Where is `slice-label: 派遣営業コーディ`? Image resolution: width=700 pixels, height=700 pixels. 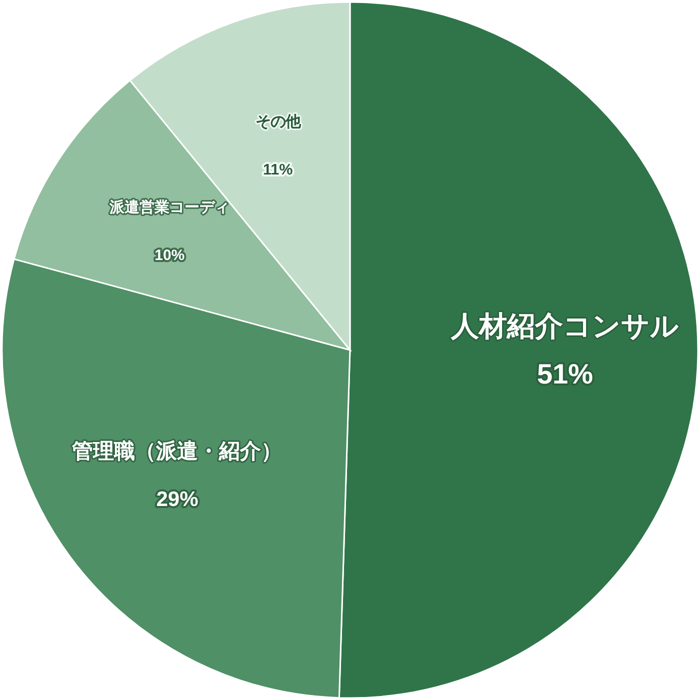 slice-label: 派遣営業コーディ is located at coordinates (169, 207).